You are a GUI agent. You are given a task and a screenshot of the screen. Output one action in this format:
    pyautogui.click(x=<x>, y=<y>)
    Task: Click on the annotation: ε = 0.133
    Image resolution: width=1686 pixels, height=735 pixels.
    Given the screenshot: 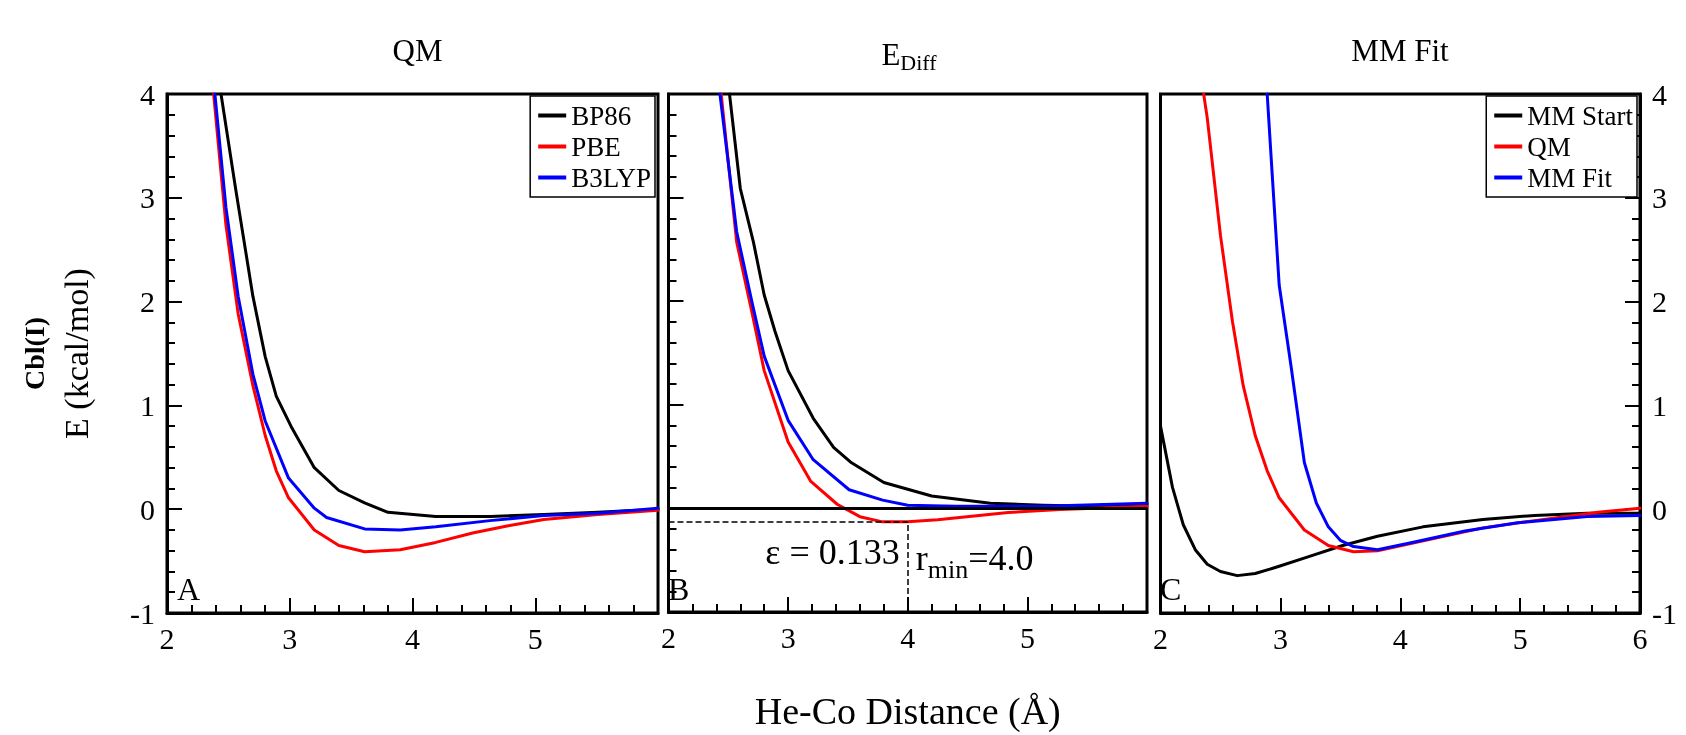 What is the action you would take?
    pyautogui.click(x=832, y=552)
    